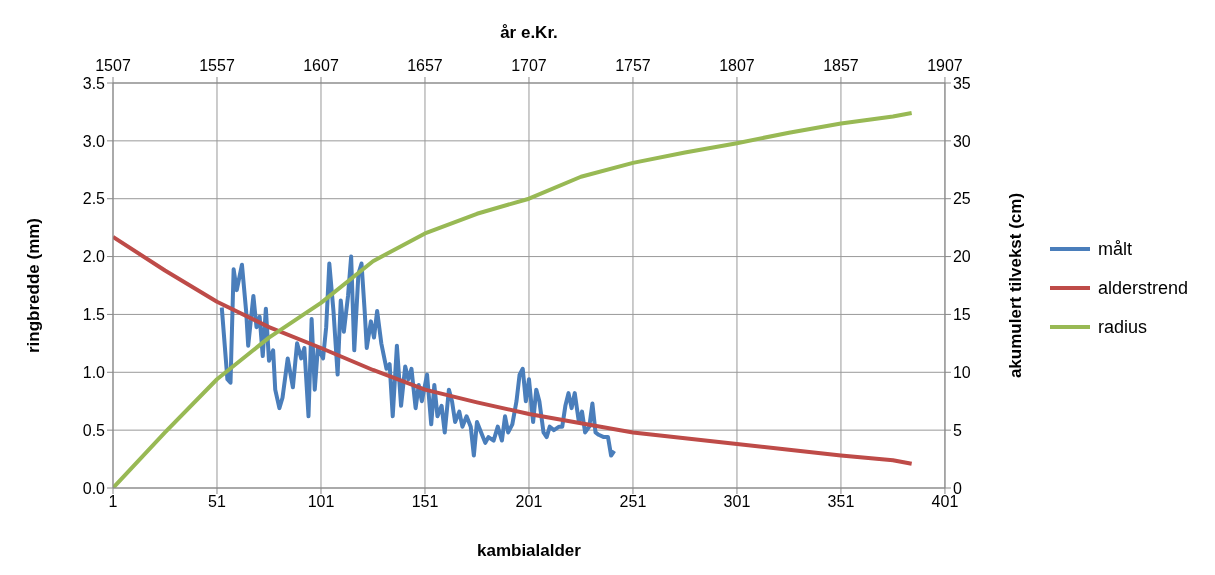  What do you see at coordinates (321, 65) in the screenshot?
I see `x2-tick-label: 1607` at bounding box center [321, 65].